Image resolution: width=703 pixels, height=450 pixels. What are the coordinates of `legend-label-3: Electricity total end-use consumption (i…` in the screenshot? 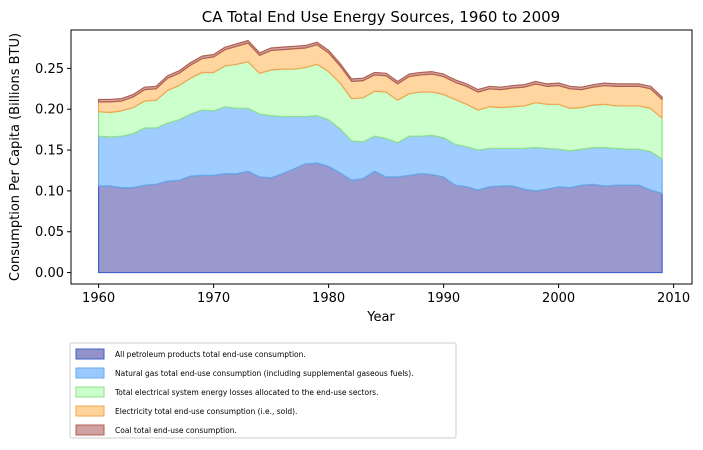 It's located at (206, 411).